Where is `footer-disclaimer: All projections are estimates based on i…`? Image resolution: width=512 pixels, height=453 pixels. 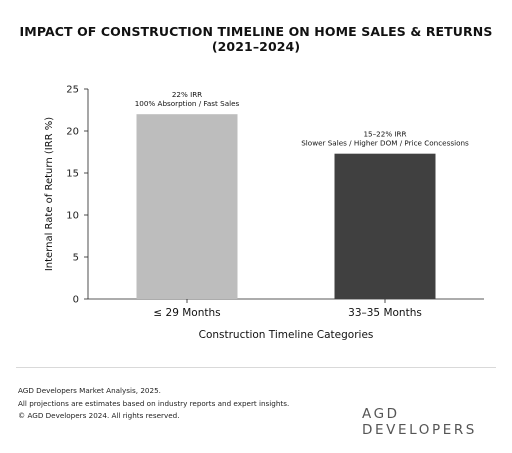
footer-disclaimer: All projections are estimates based on i… is located at coordinates (154, 403).